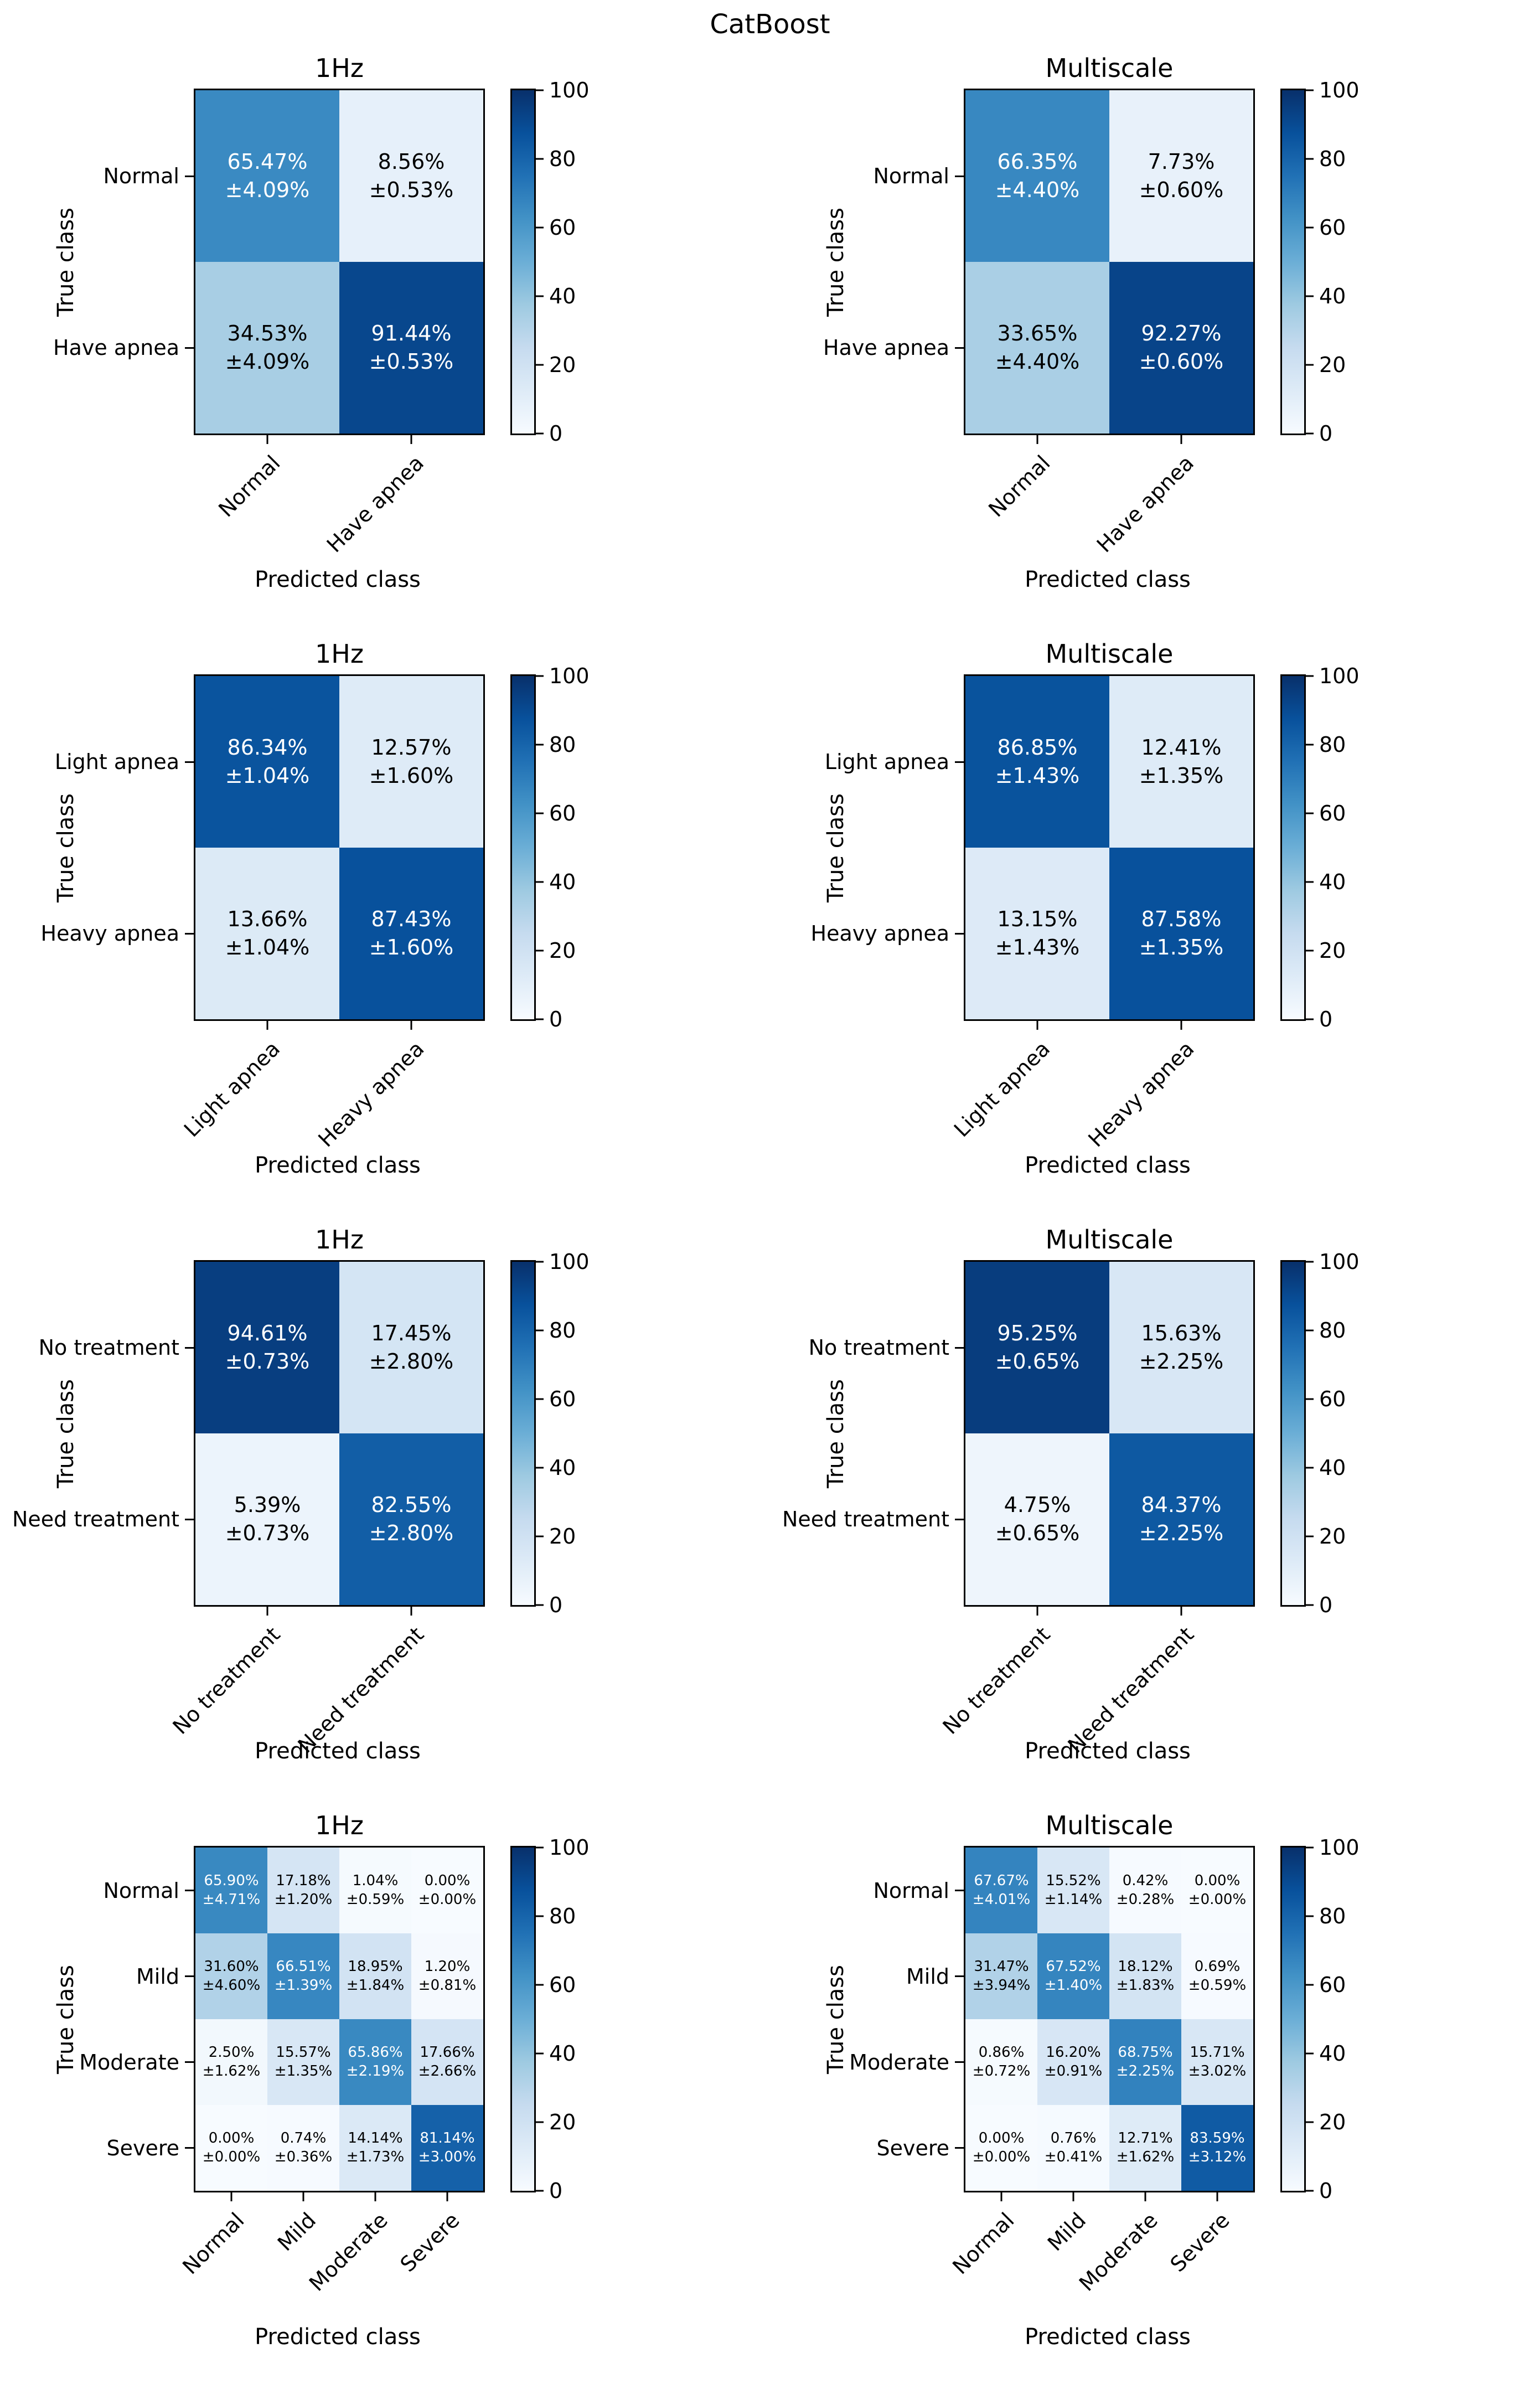  What do you see at coordinates (1037, 762) in the screenshot?
I see `matrix-cell: 86.85% ±1.43%` at bounding box center [1037, 762].